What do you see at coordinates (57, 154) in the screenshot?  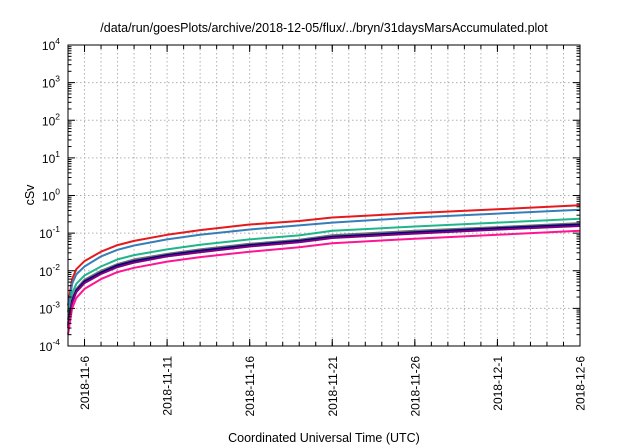 I see `y-tick-exponent: 1` at bounding box center [57, 154].